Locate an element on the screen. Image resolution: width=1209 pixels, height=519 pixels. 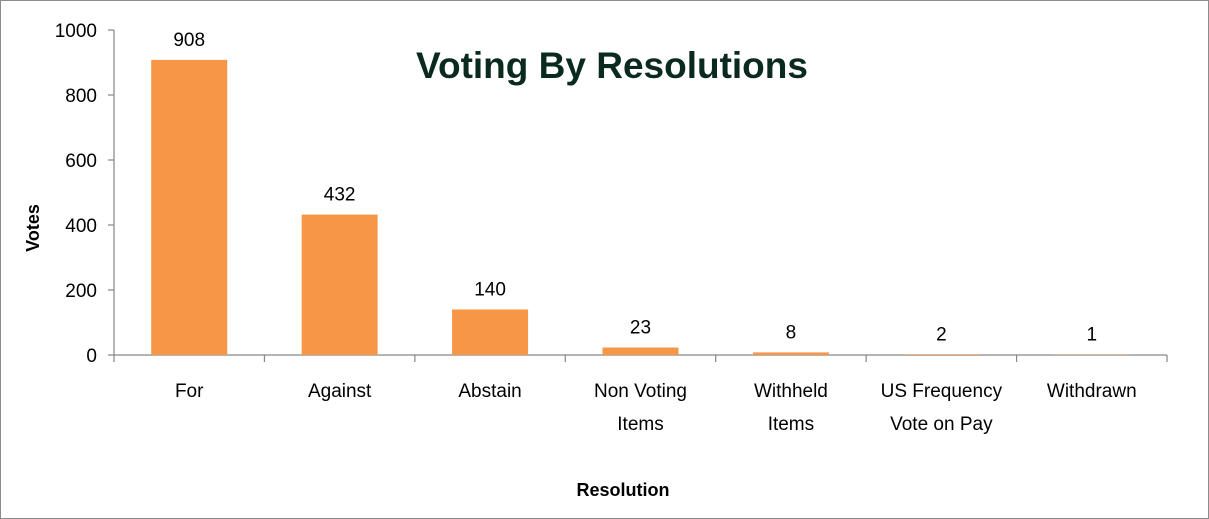
y-tick-label: 400 is located at coordinates (81, 226).